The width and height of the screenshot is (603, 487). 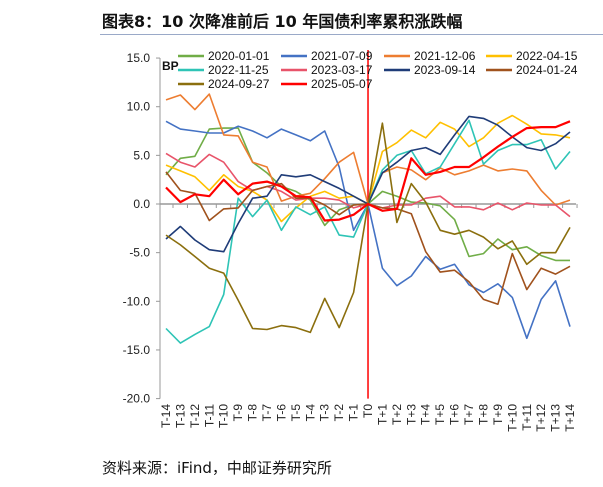 I want to click on legend-label: 2021-12-06, so click(x=445, y=56).